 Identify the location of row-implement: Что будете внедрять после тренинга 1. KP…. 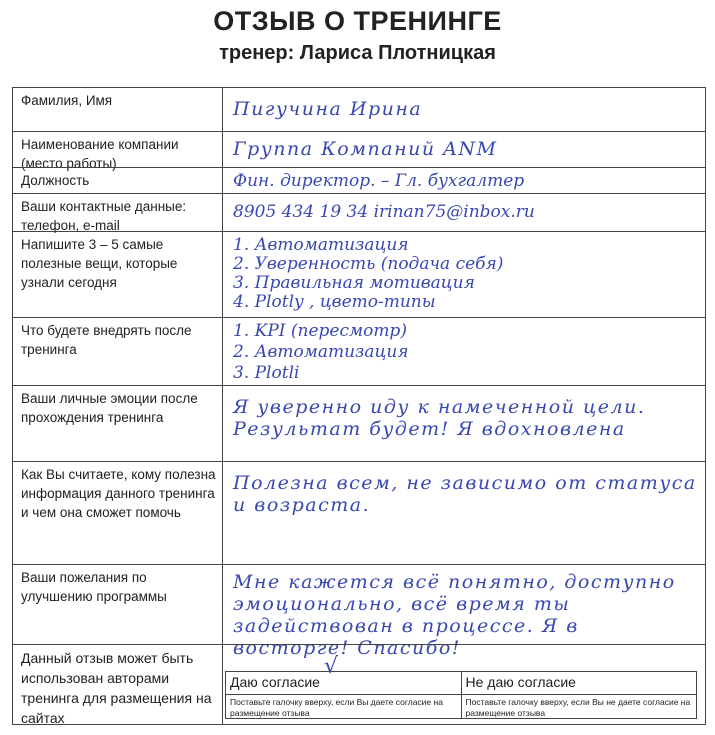
(359, 351).